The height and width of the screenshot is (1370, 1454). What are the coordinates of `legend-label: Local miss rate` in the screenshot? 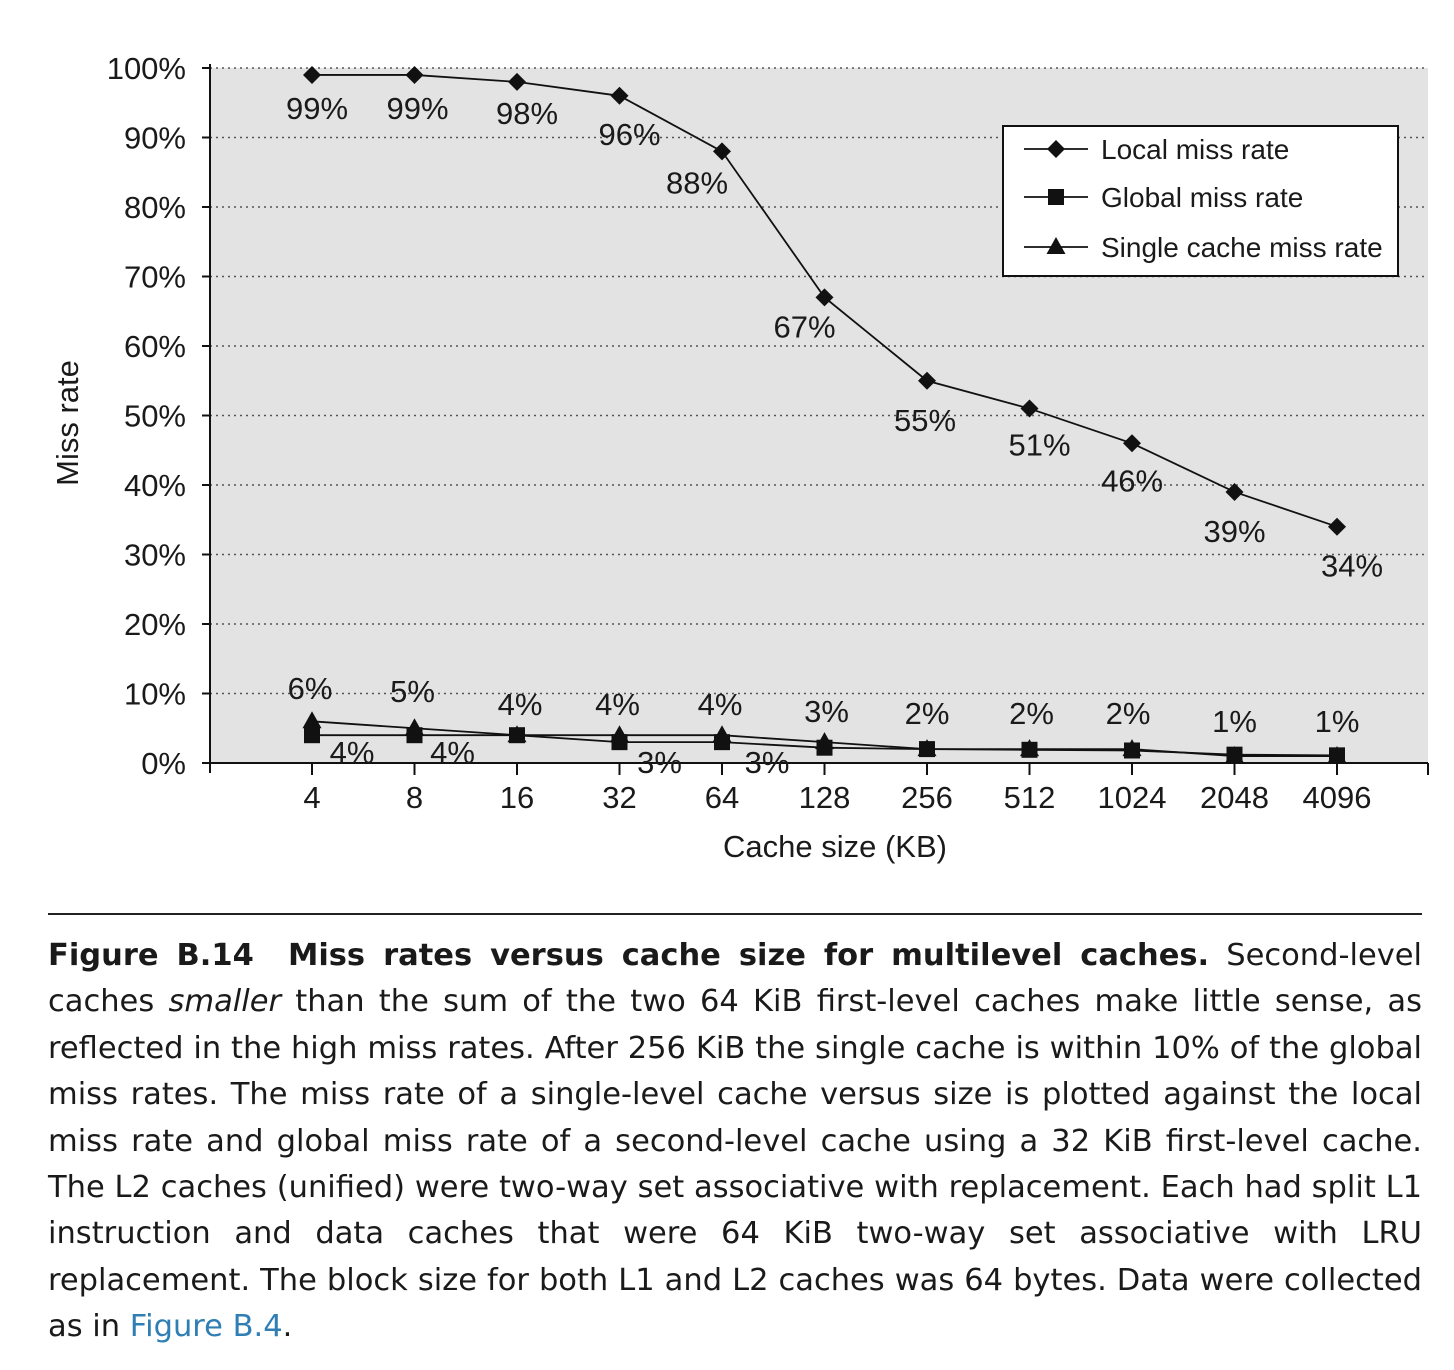 It's located at (1195, 149).